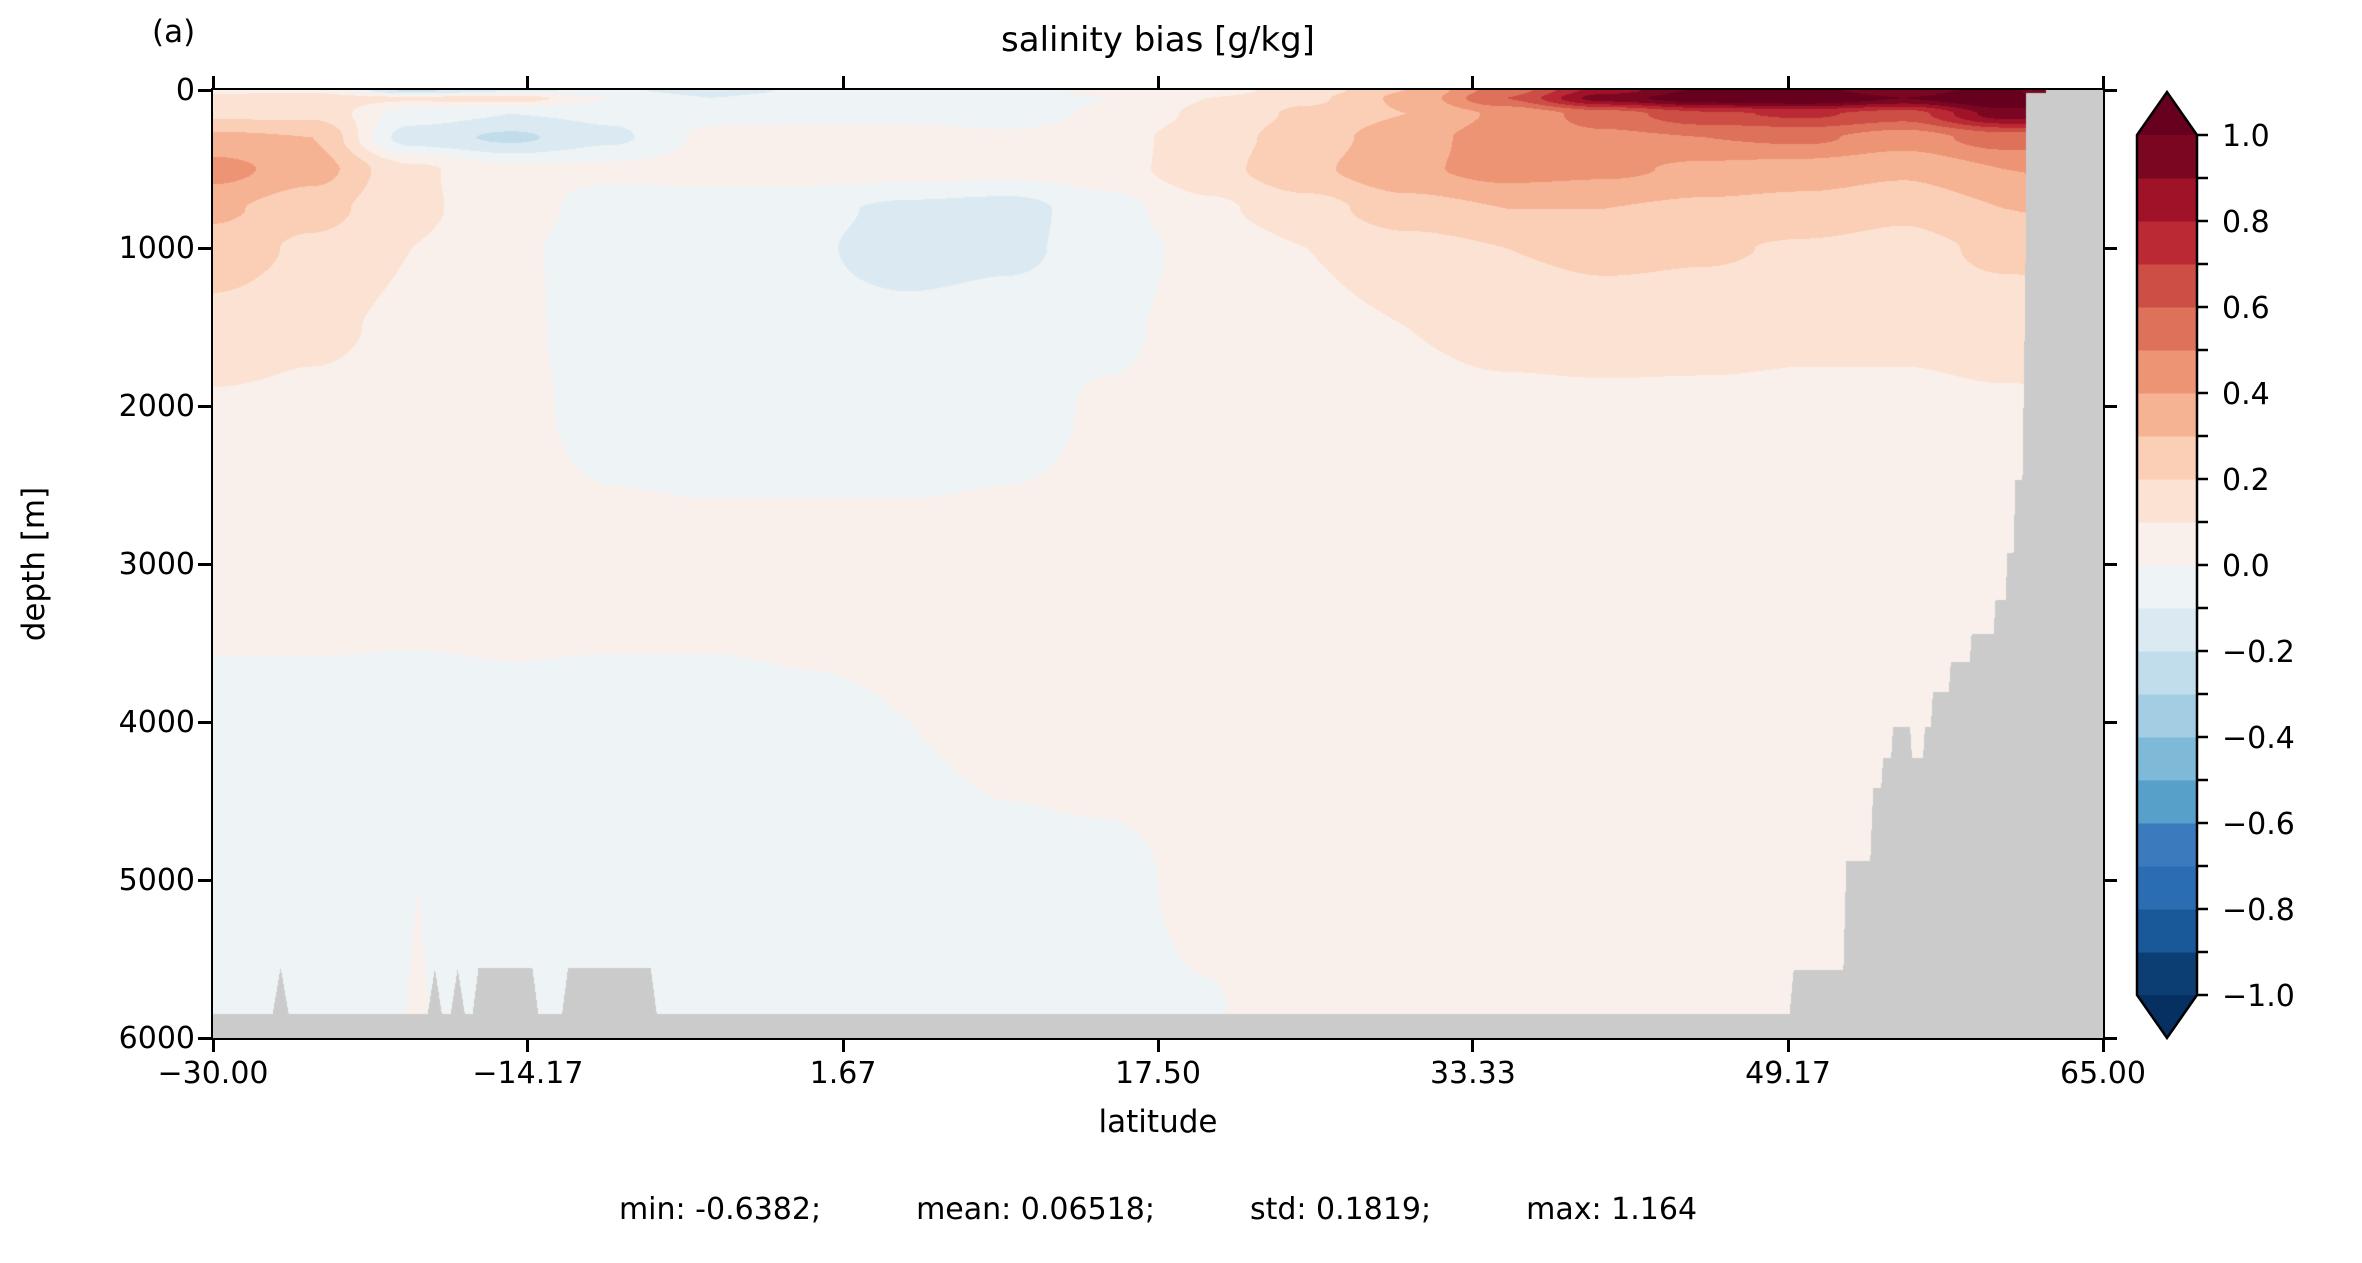  Describe the element at coordinates (843, 1073) in the screenshot. I see `x-tick-label: 1.67` at that location.